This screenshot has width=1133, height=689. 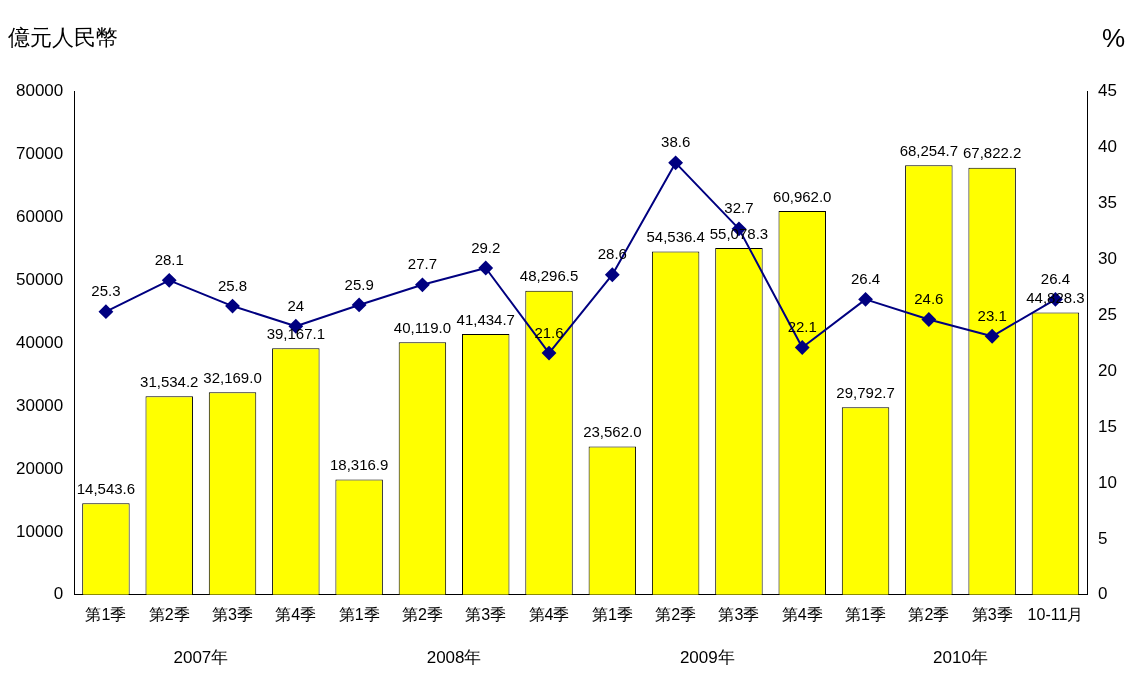 What do you see at coordinates (359, 465) in the screenshot?
I see `data-label: 18,316.9` at bounding box center [359, 465].